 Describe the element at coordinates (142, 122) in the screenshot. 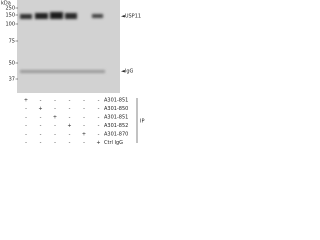

I see `group-label: IP` at that location.